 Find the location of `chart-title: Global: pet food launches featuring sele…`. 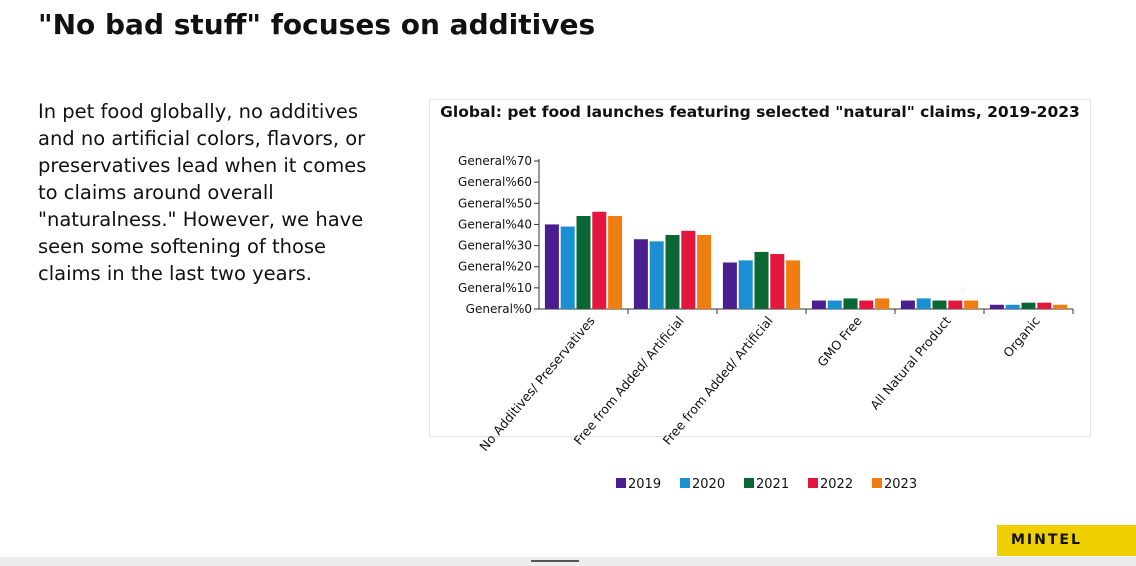

chart-title: Global: pet food launches featuring sele… is located at coordinates (760, 112).